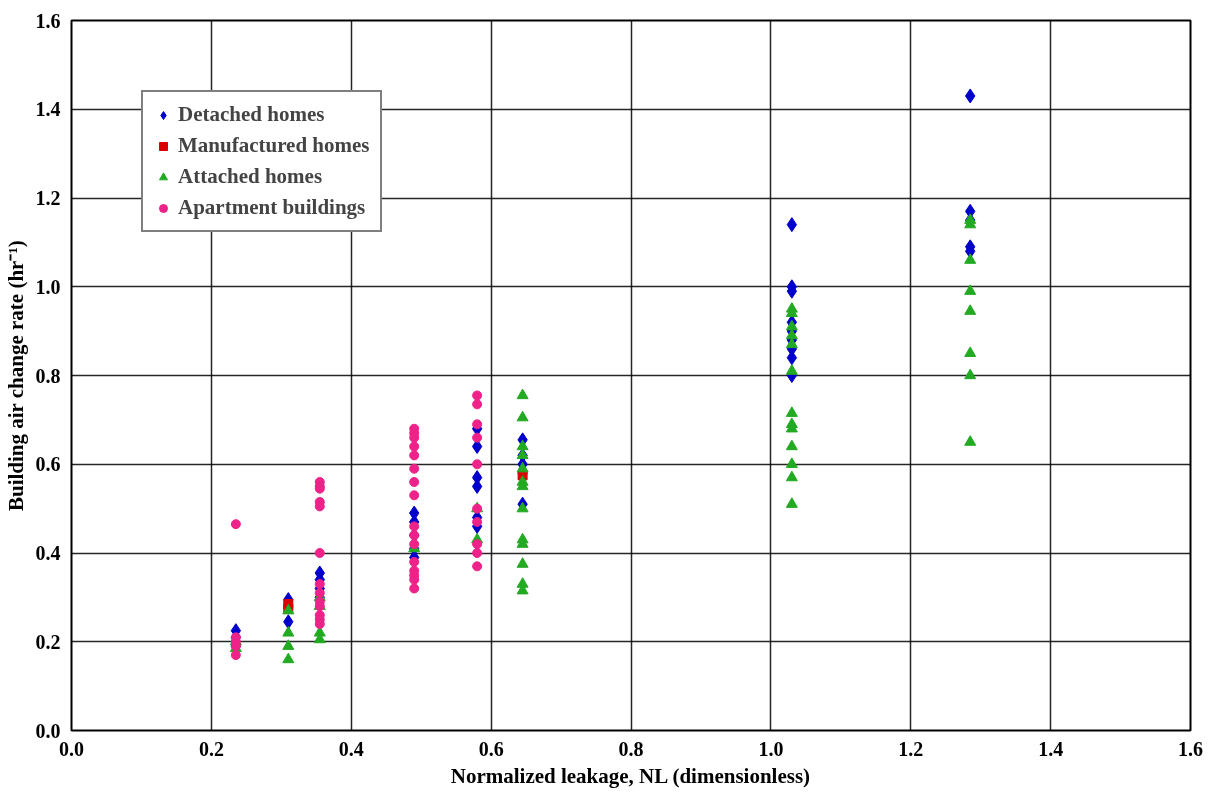  I want to click on y-tick-label: 0.6, so click(48, 464).